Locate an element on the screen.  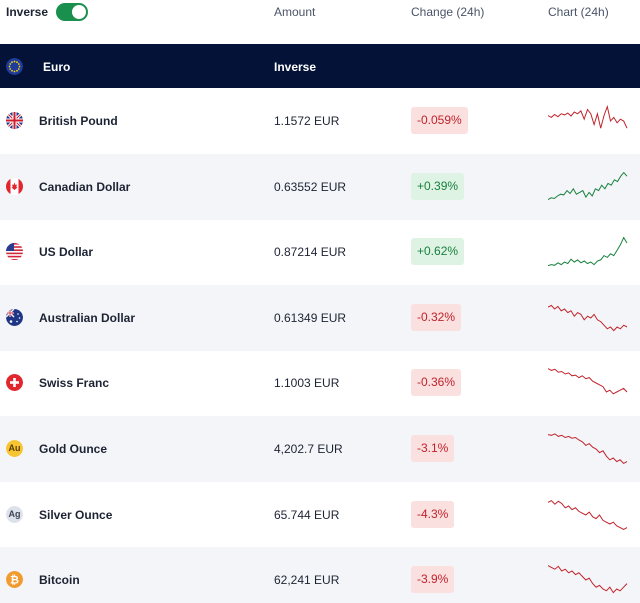
top-bar: Inverse Amount Change (24h) Chart (24h) is located at coordinates (320, 22).